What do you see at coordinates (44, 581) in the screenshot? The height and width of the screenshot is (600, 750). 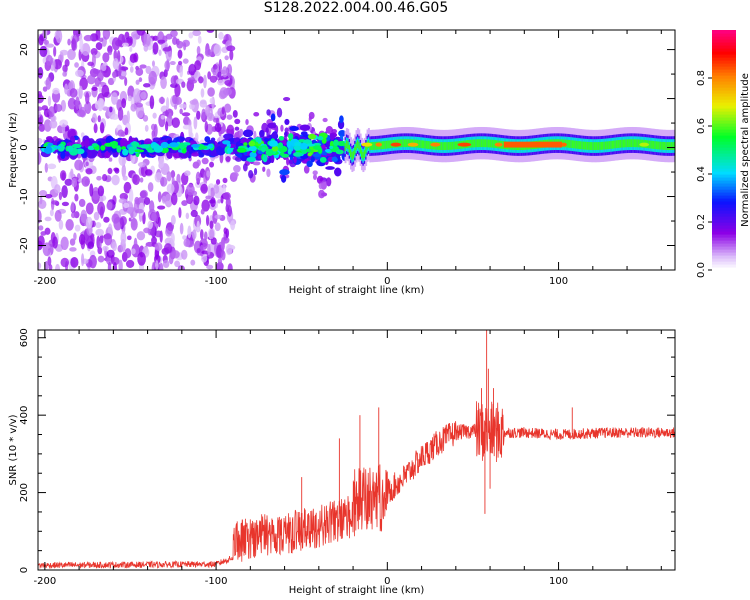 I see `snr-x-tick-label: -200` at bounding box center [44, 581].